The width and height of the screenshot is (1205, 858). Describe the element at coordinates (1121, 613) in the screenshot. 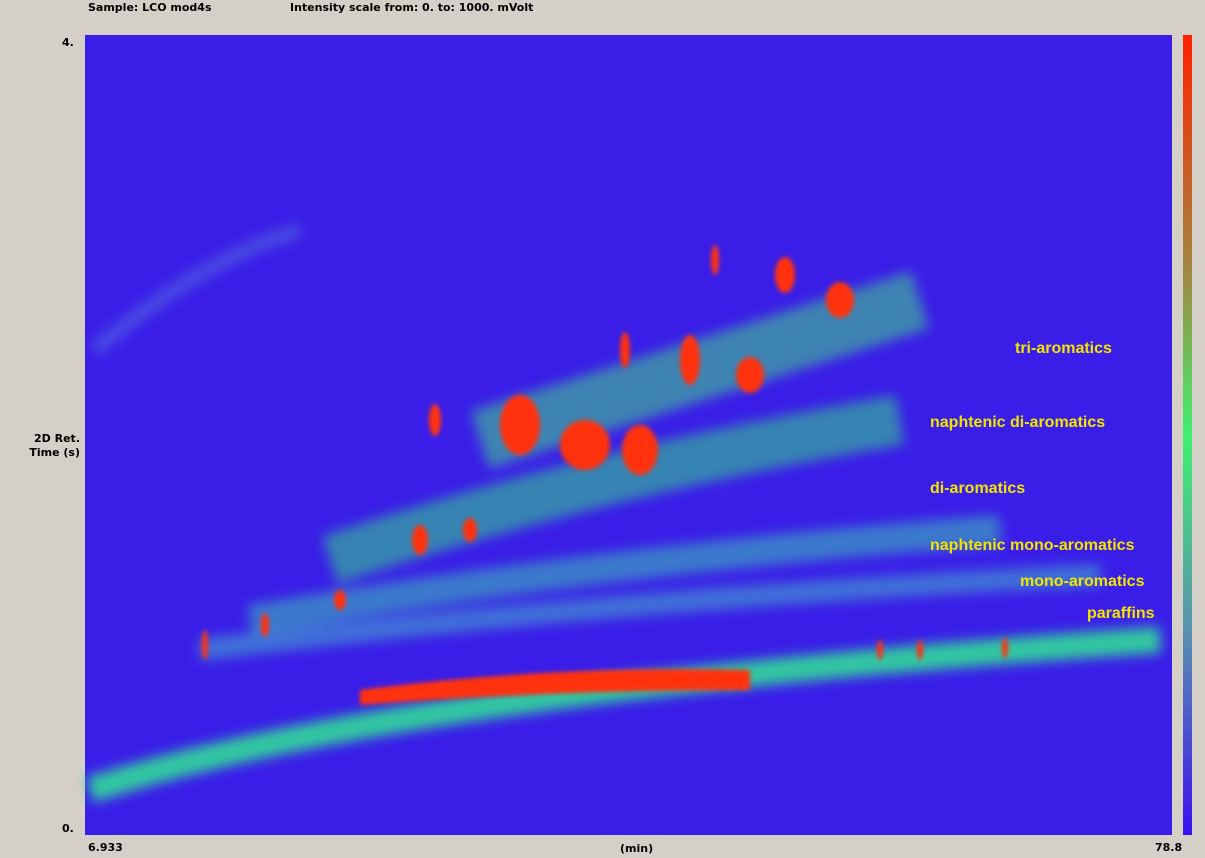

I see `region-label: paraffins` at that location.